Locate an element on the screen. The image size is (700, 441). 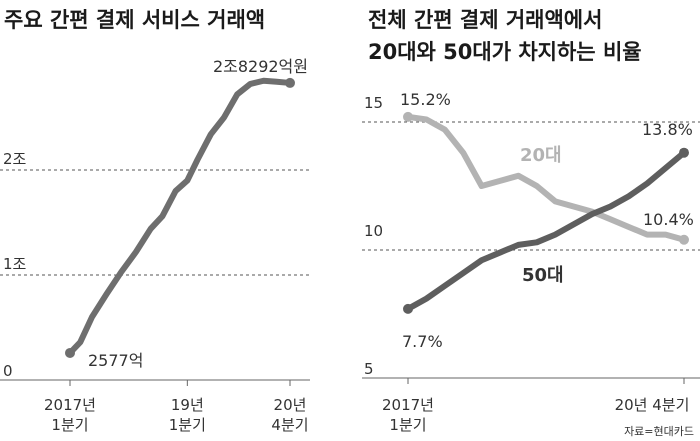
data-label-50s-start: 7.7% is located at coordinates (422, 341).